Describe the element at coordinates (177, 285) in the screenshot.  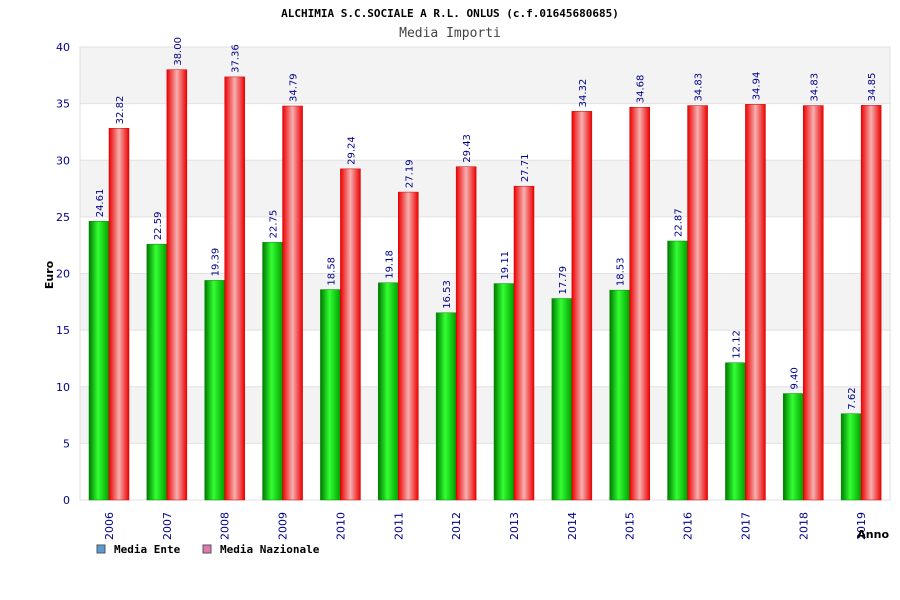
I see `bar-media-nazionale-2007` at that location.